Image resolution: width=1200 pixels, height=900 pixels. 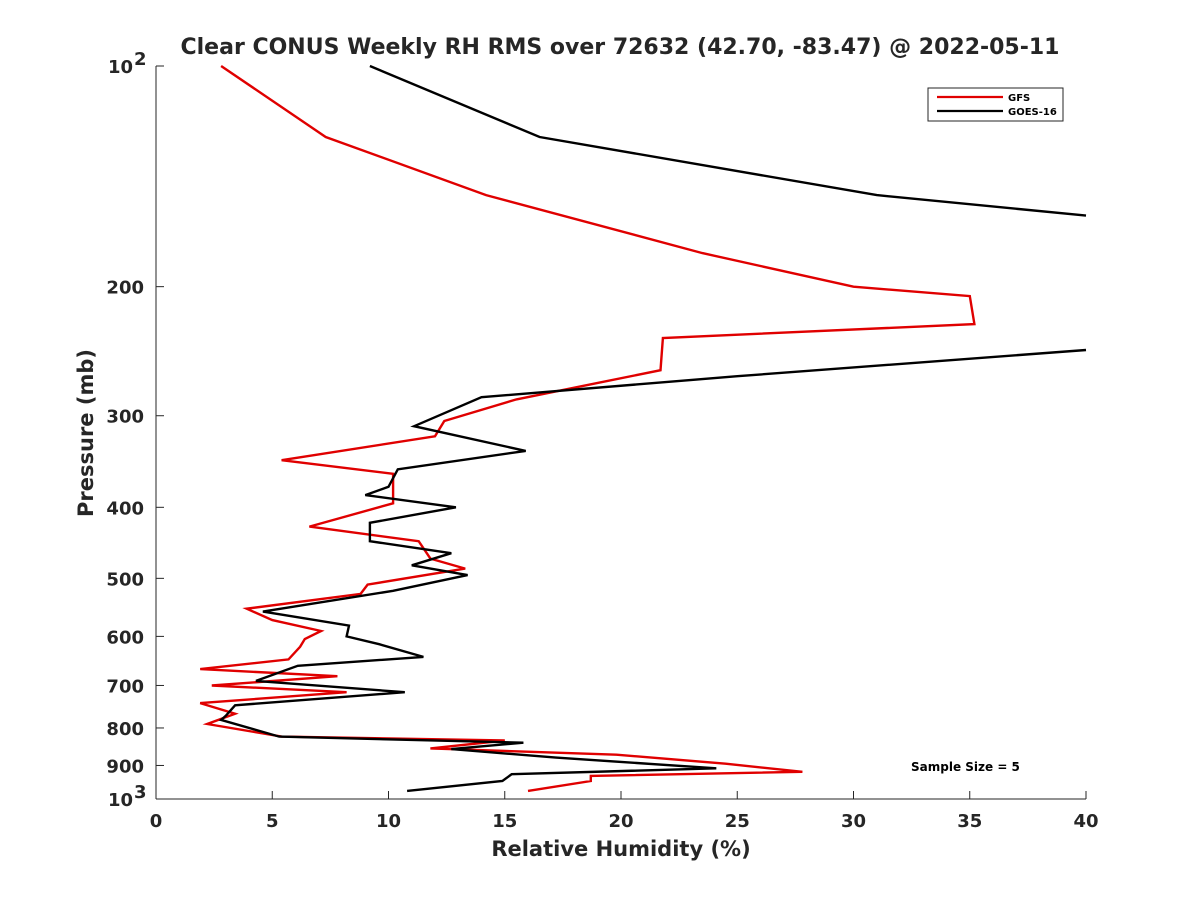 I want to click on x-tick-label: 40, so click(x=1085, y=821).